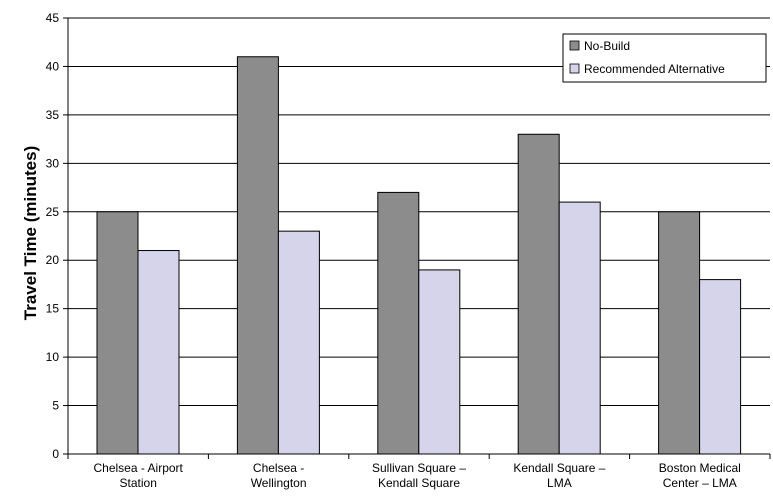 This screenshot has width=773, height=498. I want to click on y-tick-label: 15, so click(53, 309).